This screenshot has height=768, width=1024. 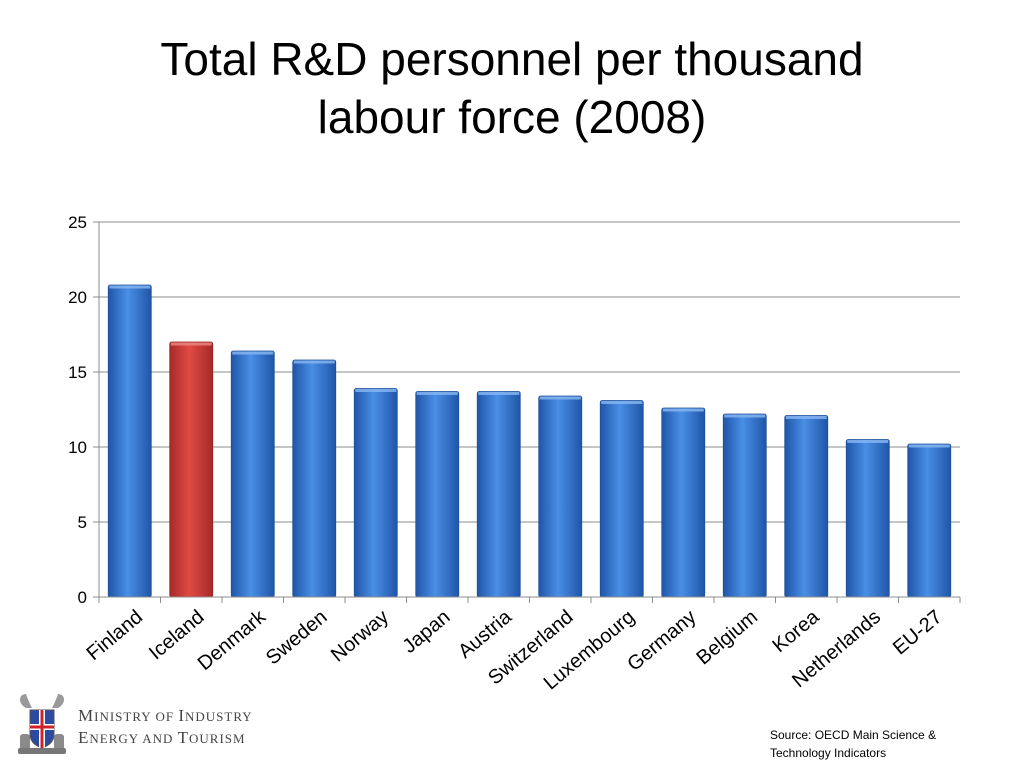 I want to click on x-tick-label: Japan, so click(x=427, y=632).